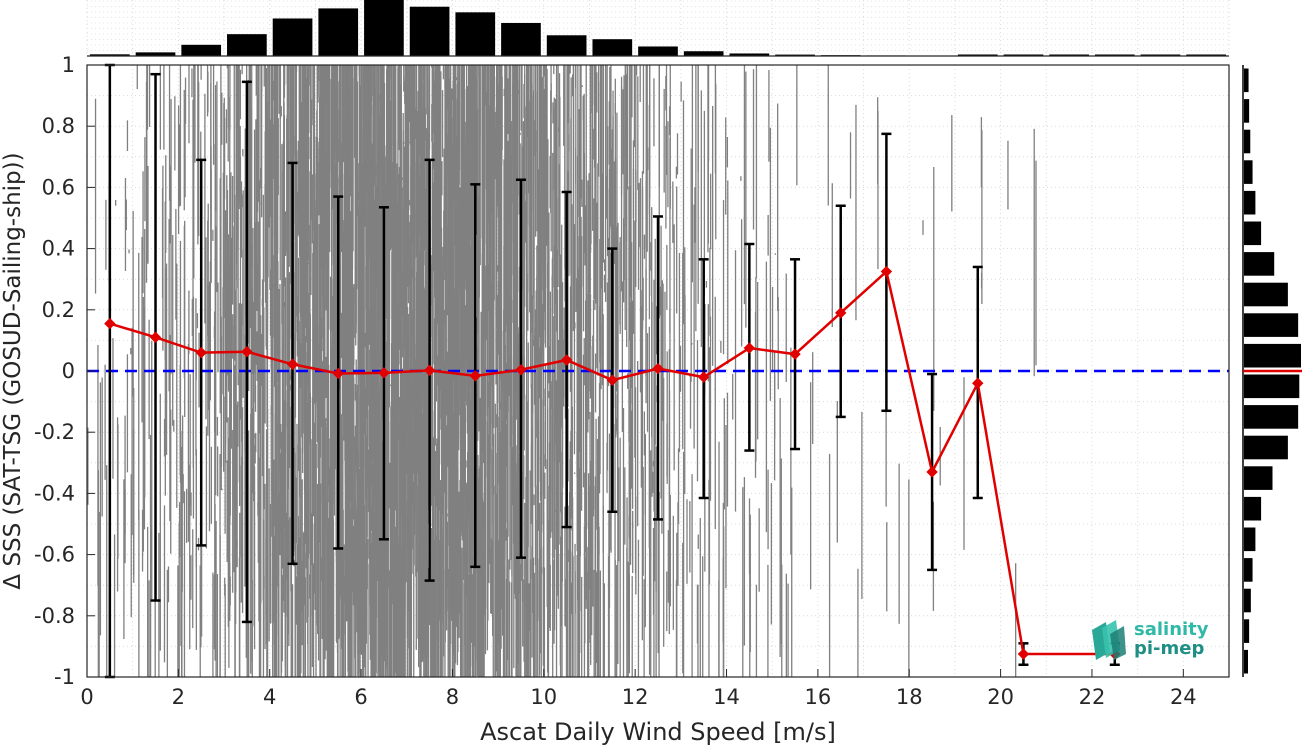 The height and width of the screenshot is (747, 1302). I want to click on y-tick-label: 0.4, so click(58, 249).